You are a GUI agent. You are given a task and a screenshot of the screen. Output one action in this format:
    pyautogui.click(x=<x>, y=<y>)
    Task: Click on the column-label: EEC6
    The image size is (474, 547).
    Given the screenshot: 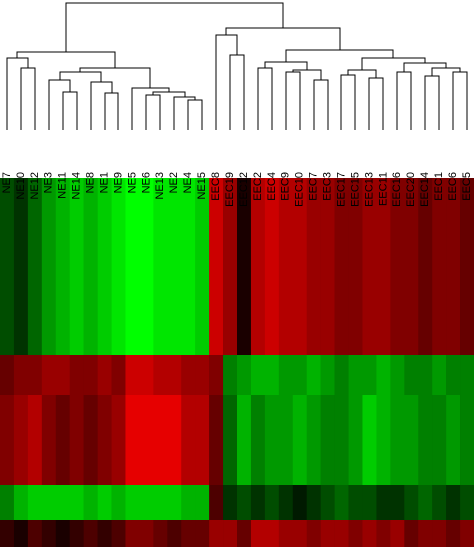 What is the action you would take?
    pyautogui.click(x=453, y=186)
    